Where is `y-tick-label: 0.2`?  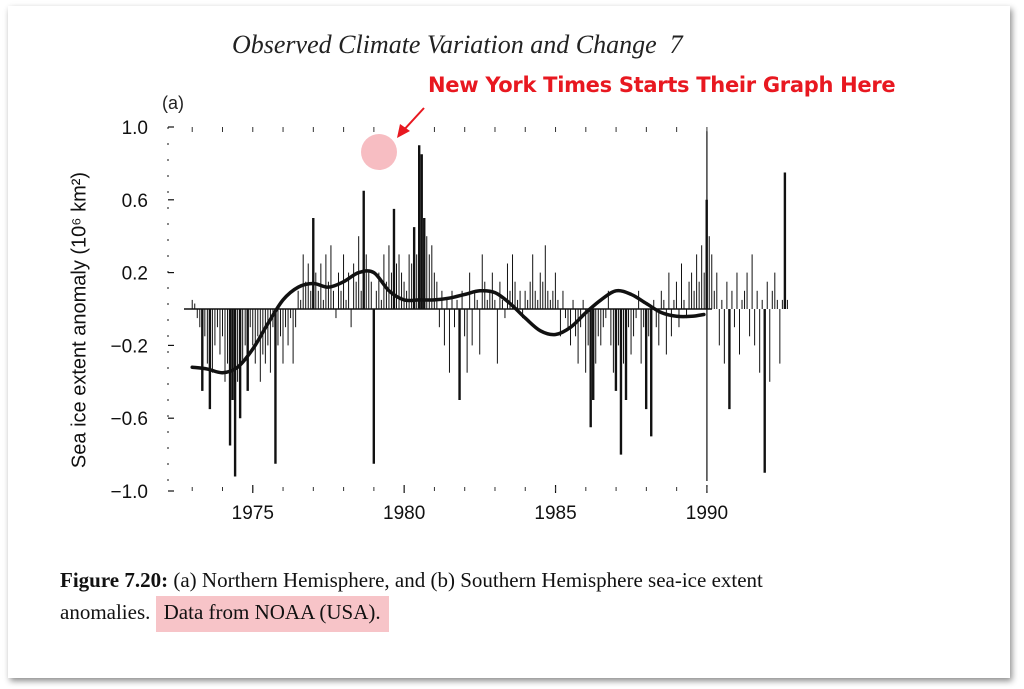
y-tick-label: 0.2 is located at coordinates (135, 274).